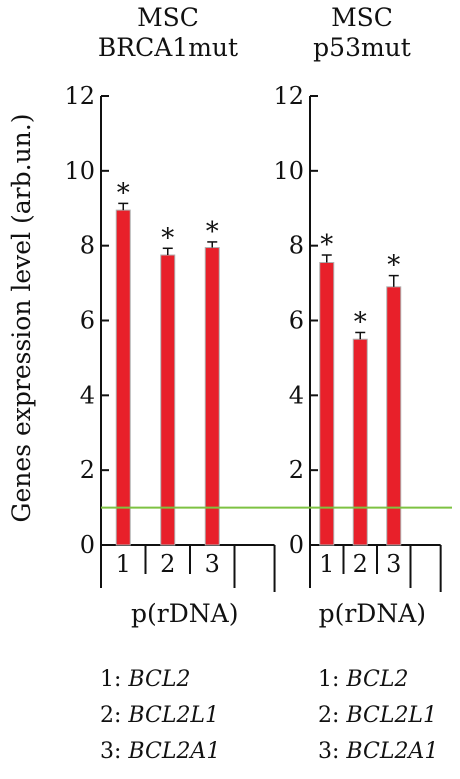  I want to click on panel1-y-tick-label: 10, so click(79, 171).